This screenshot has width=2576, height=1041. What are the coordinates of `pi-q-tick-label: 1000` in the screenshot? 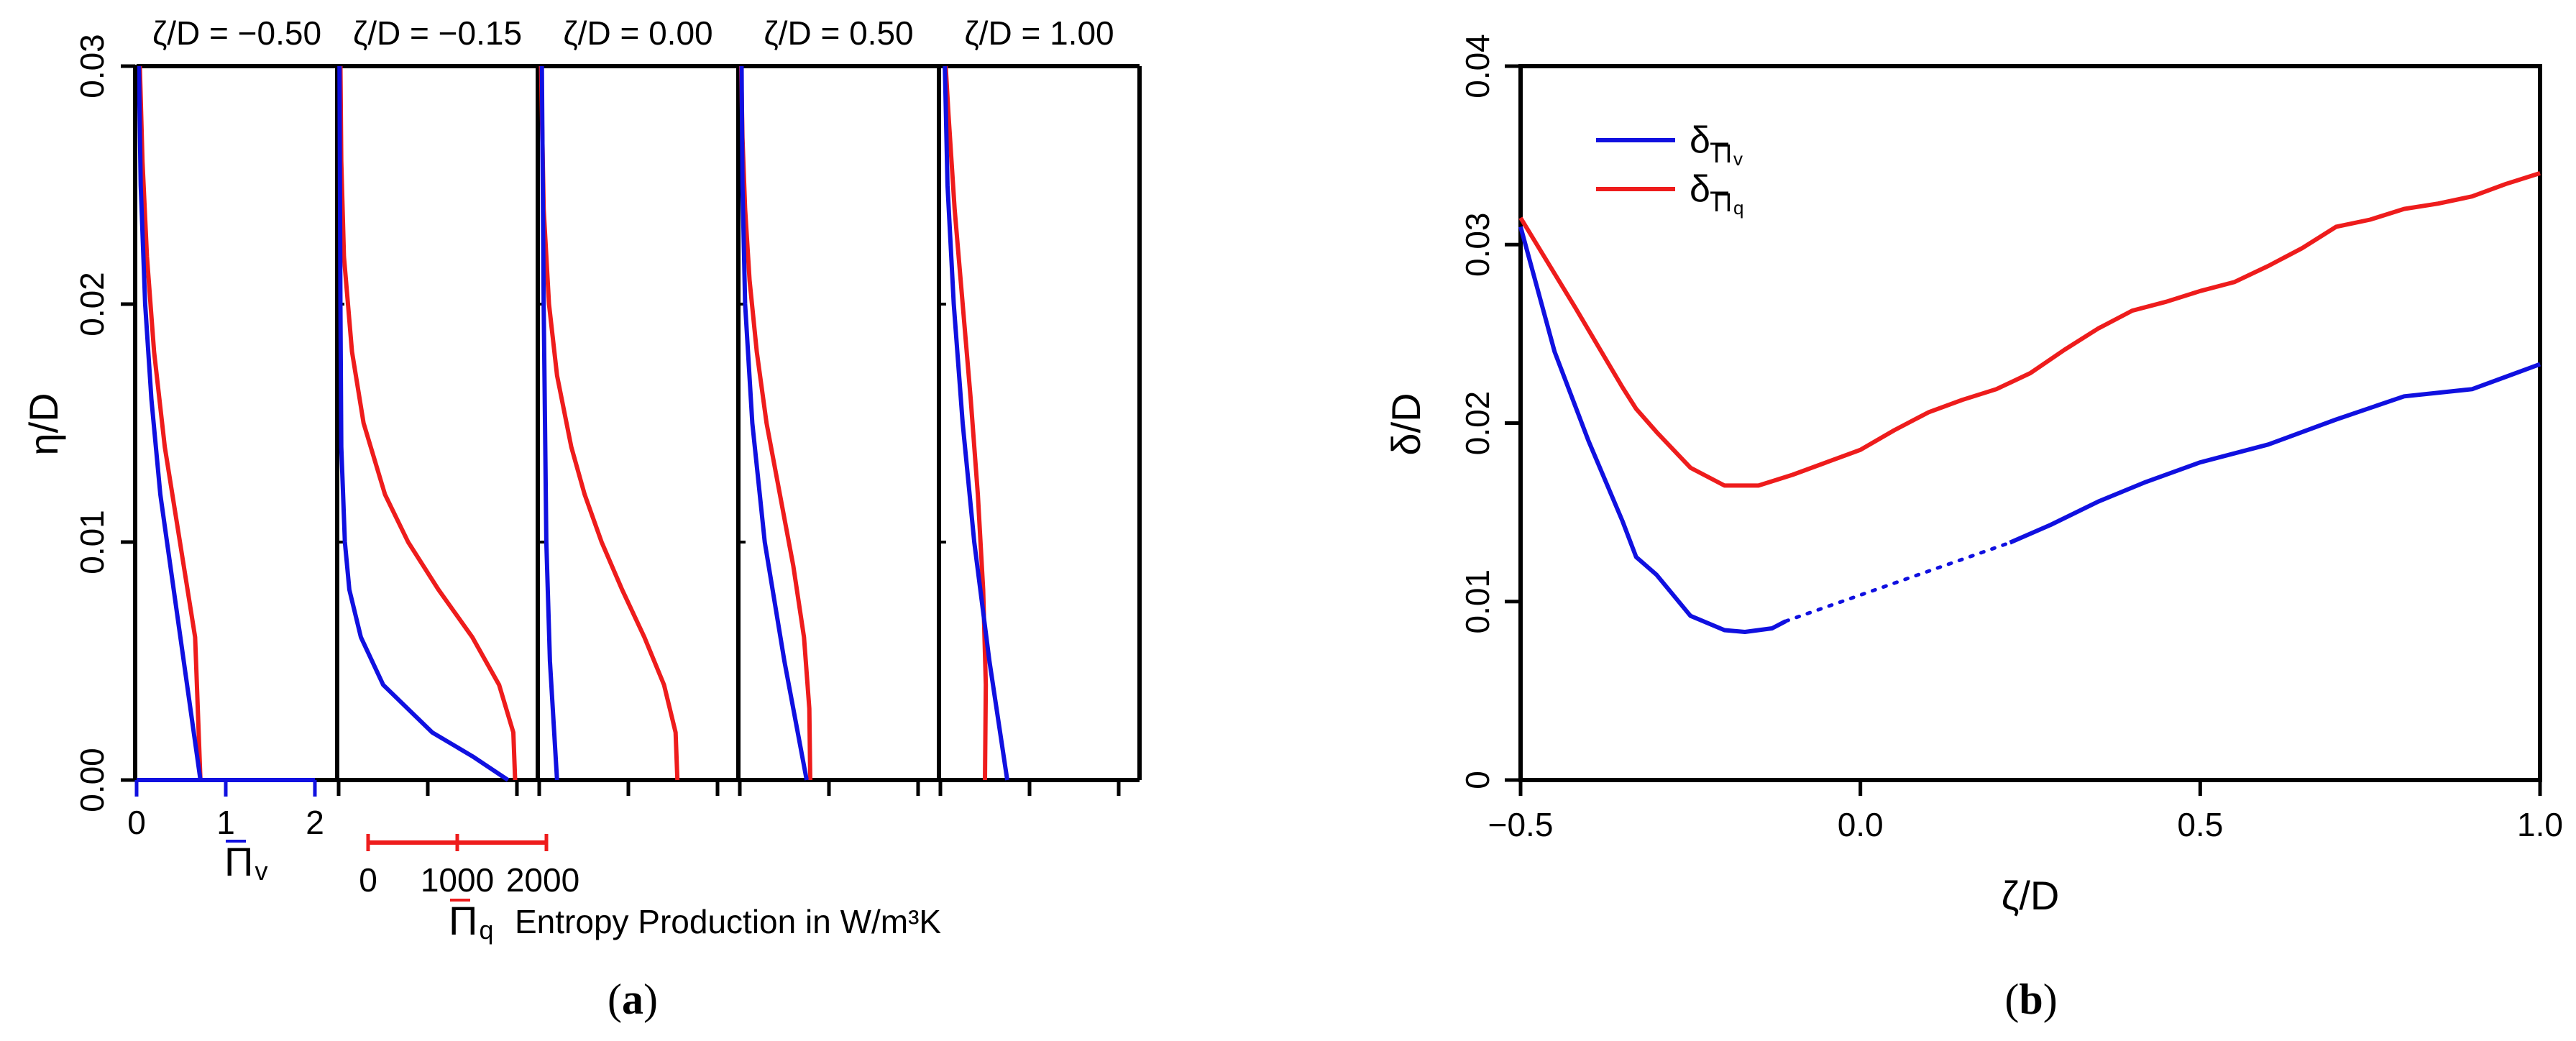 It's located at (458, 880).